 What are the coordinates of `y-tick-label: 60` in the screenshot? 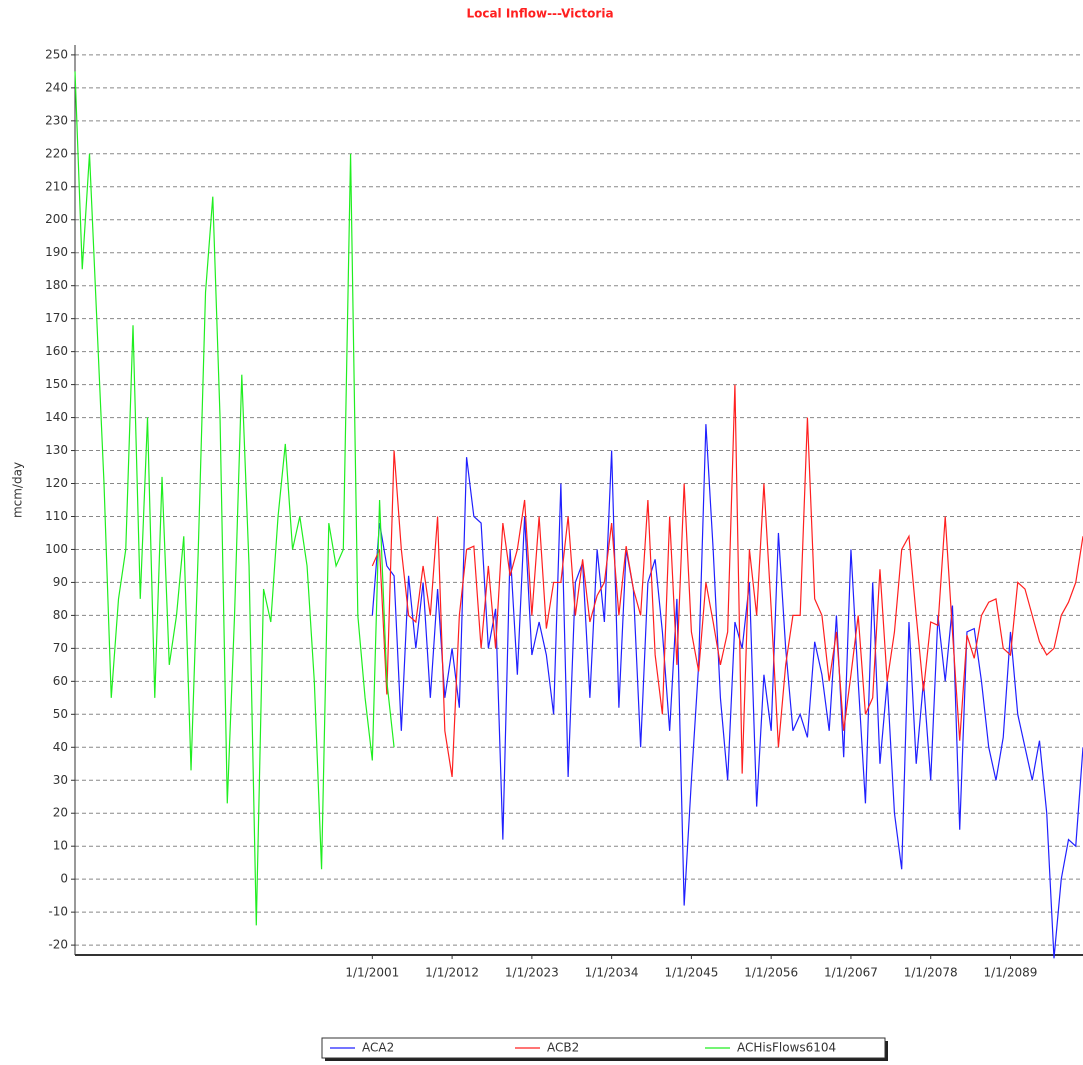 It's located at (60, 681).